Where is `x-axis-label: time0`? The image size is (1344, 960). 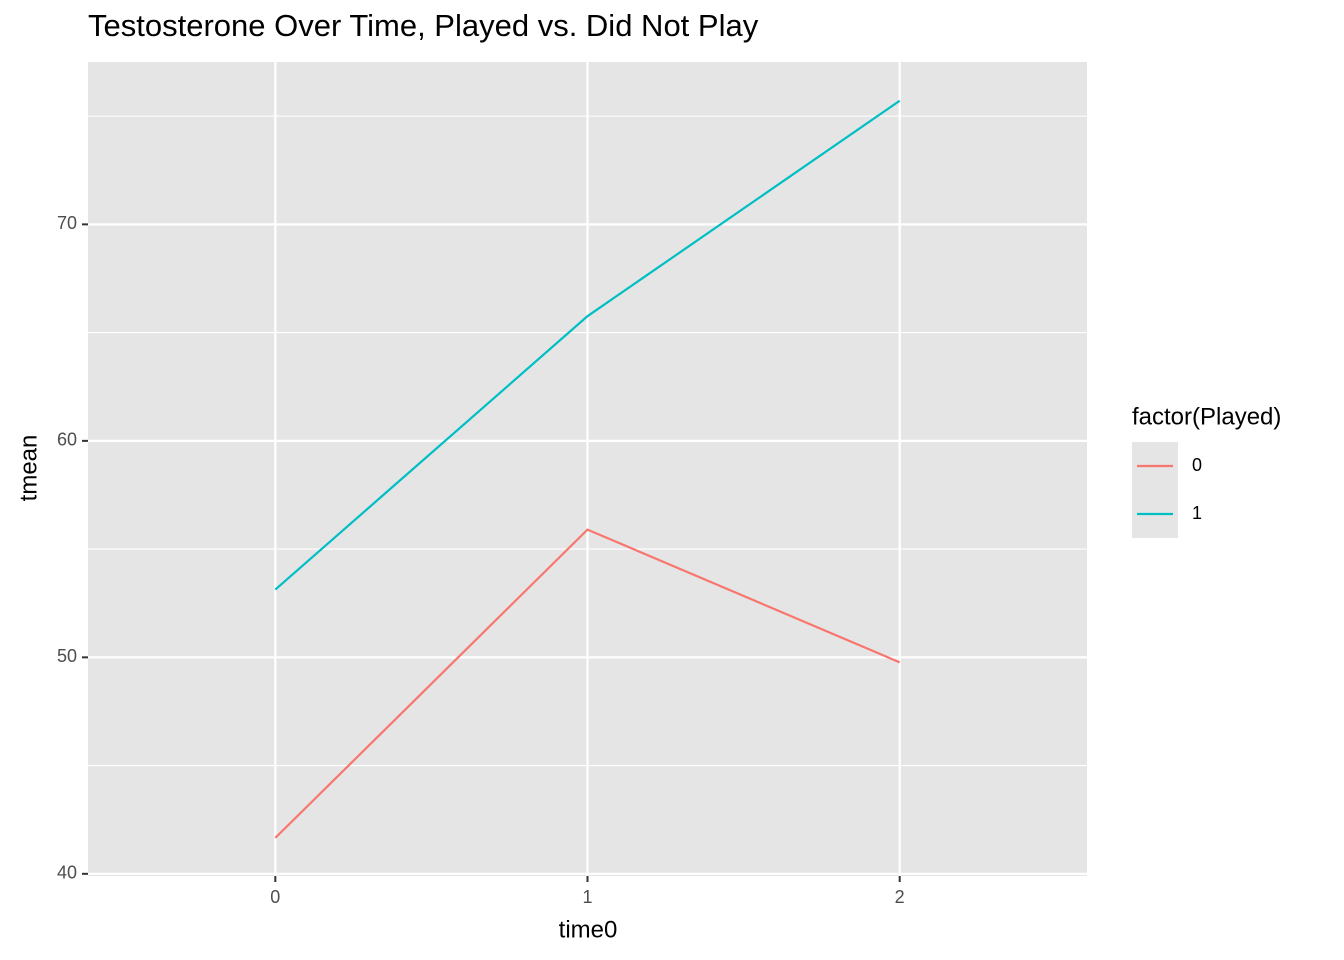 x-axis-label: time0 is located at coordinates (588, 929).